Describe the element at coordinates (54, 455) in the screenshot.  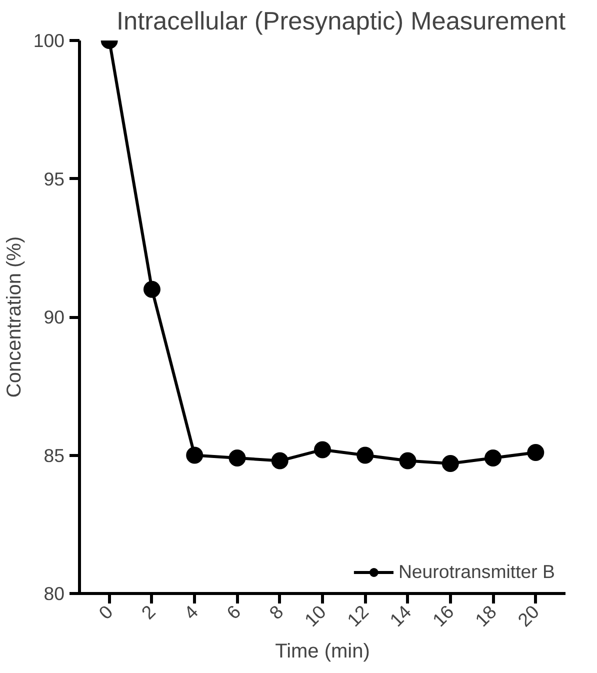
I see `y-tick-label: 85` at that location.